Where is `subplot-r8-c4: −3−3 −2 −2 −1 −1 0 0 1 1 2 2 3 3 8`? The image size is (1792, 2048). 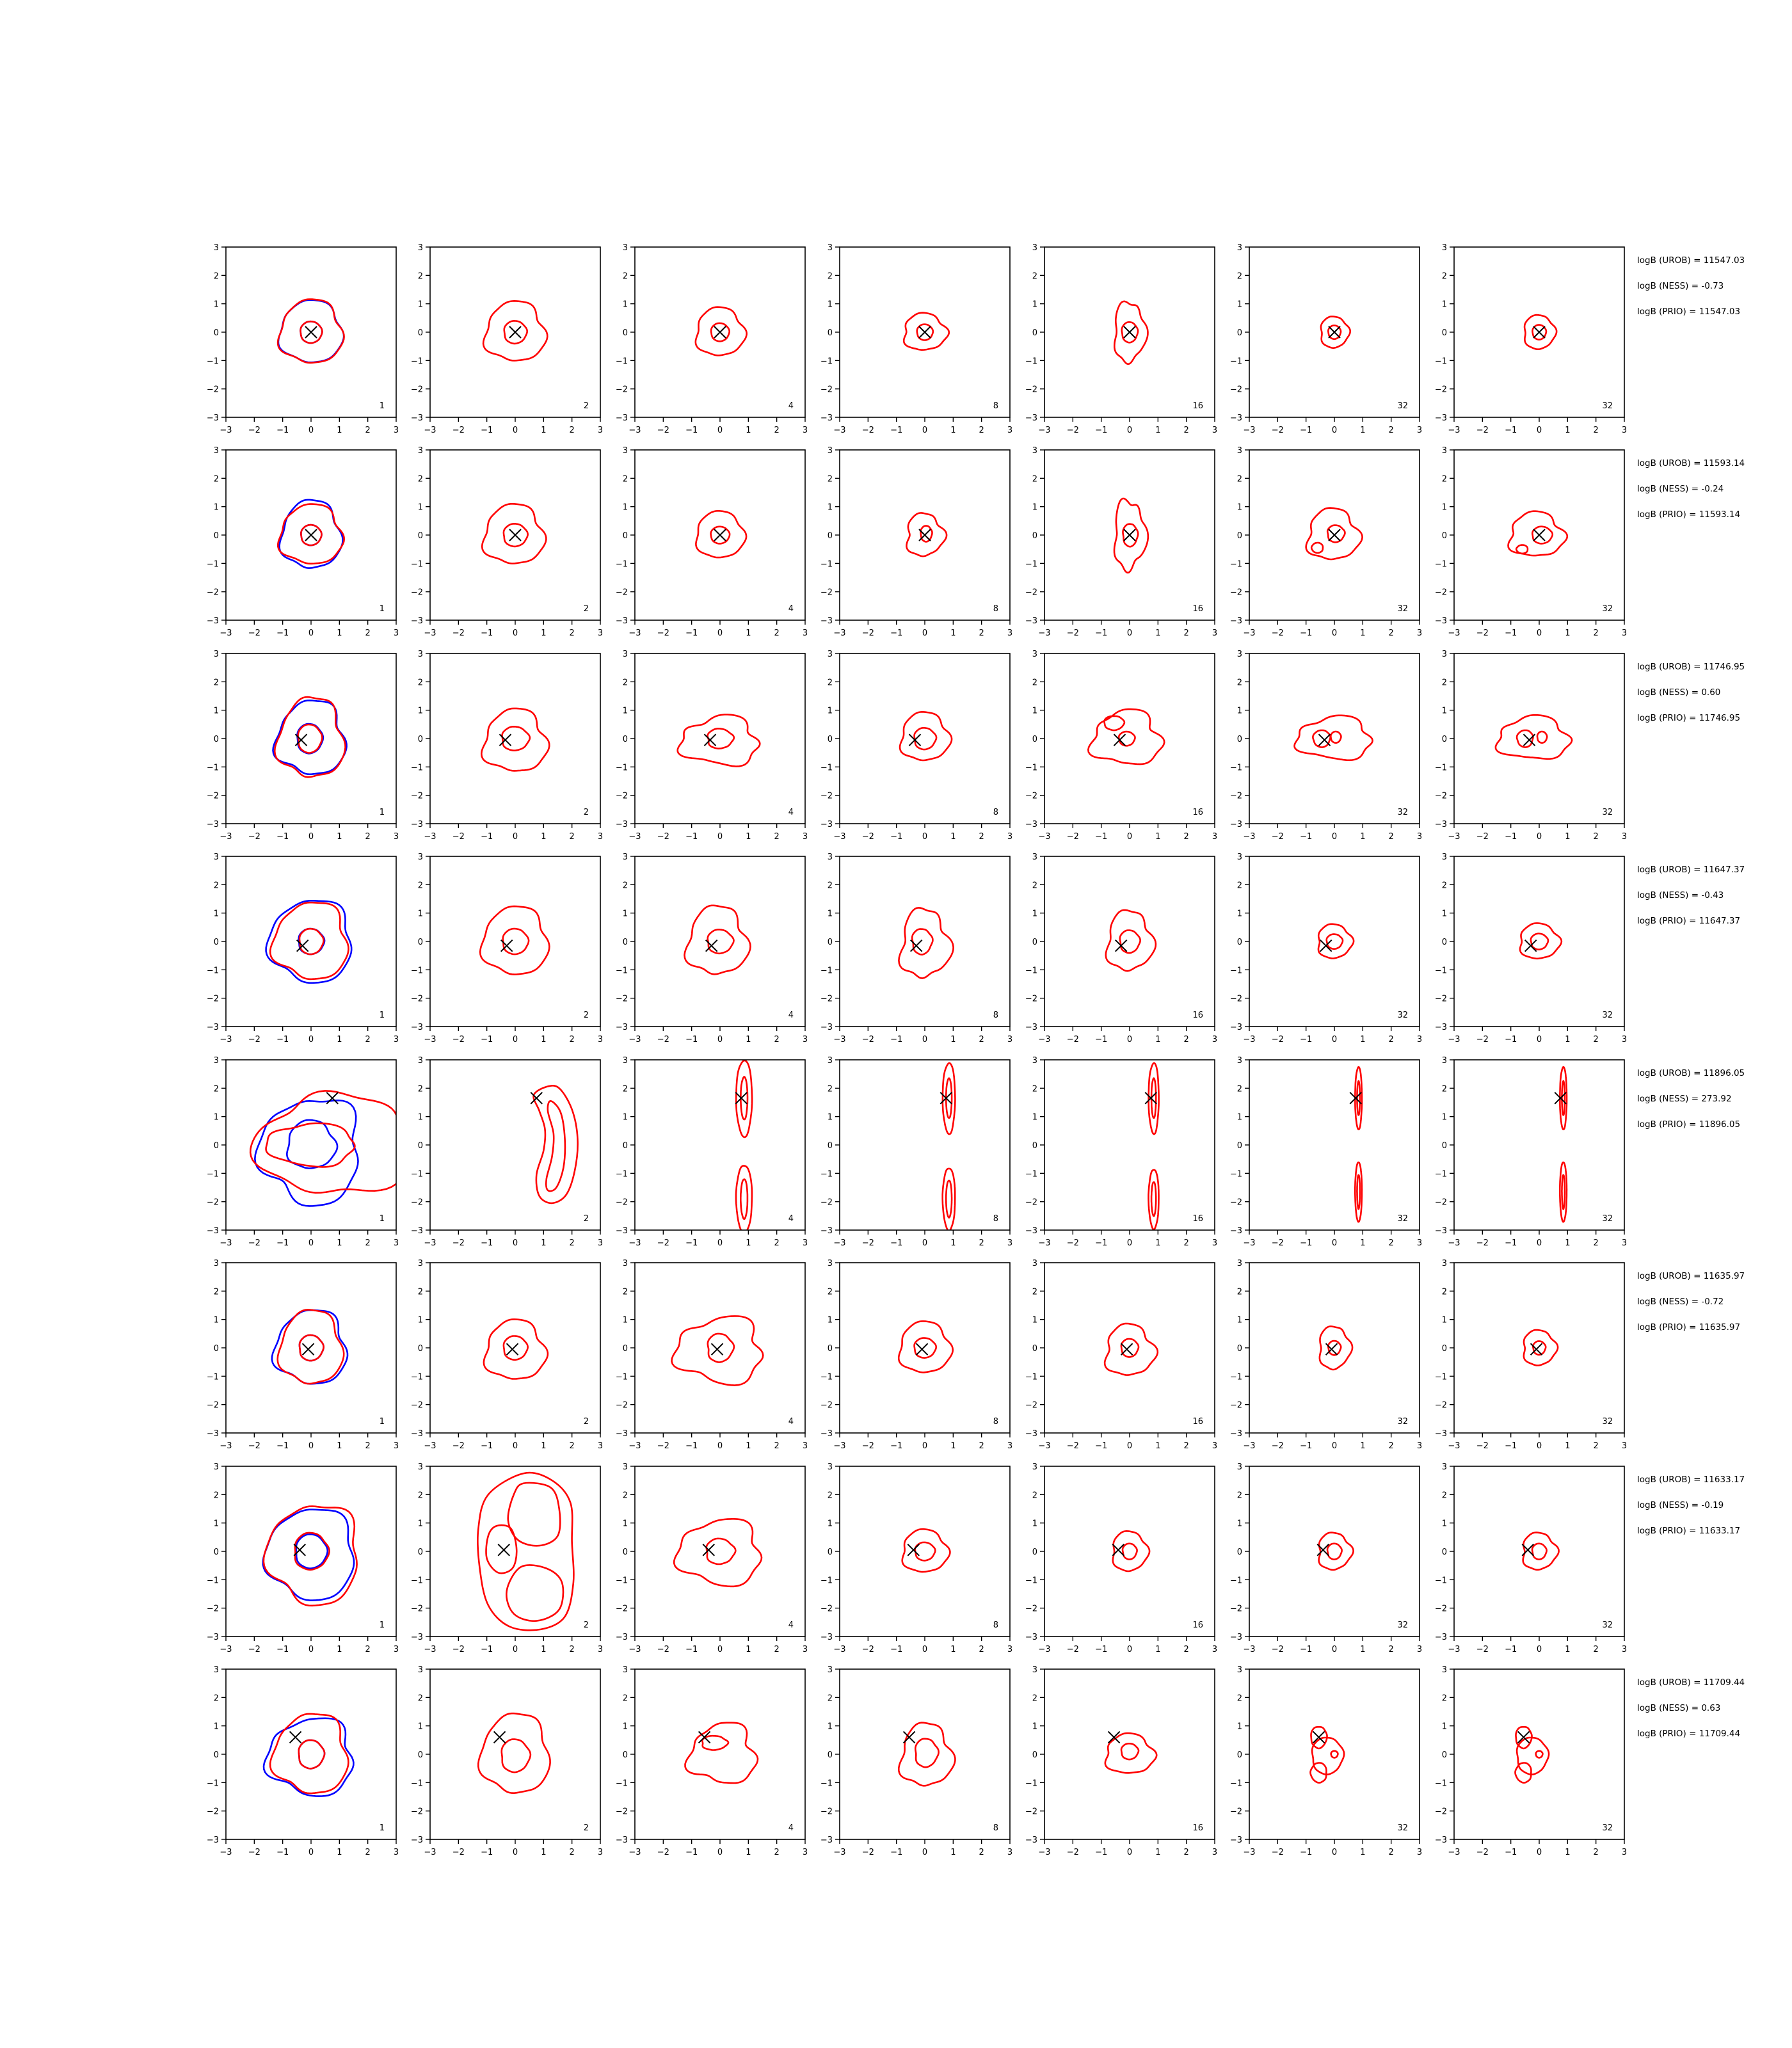
subplot-r8-c4: −3−3 −2 −2 −1 −1 0 0 1 1 2 2 3 3 8 is located at coordinates (916, 1761).